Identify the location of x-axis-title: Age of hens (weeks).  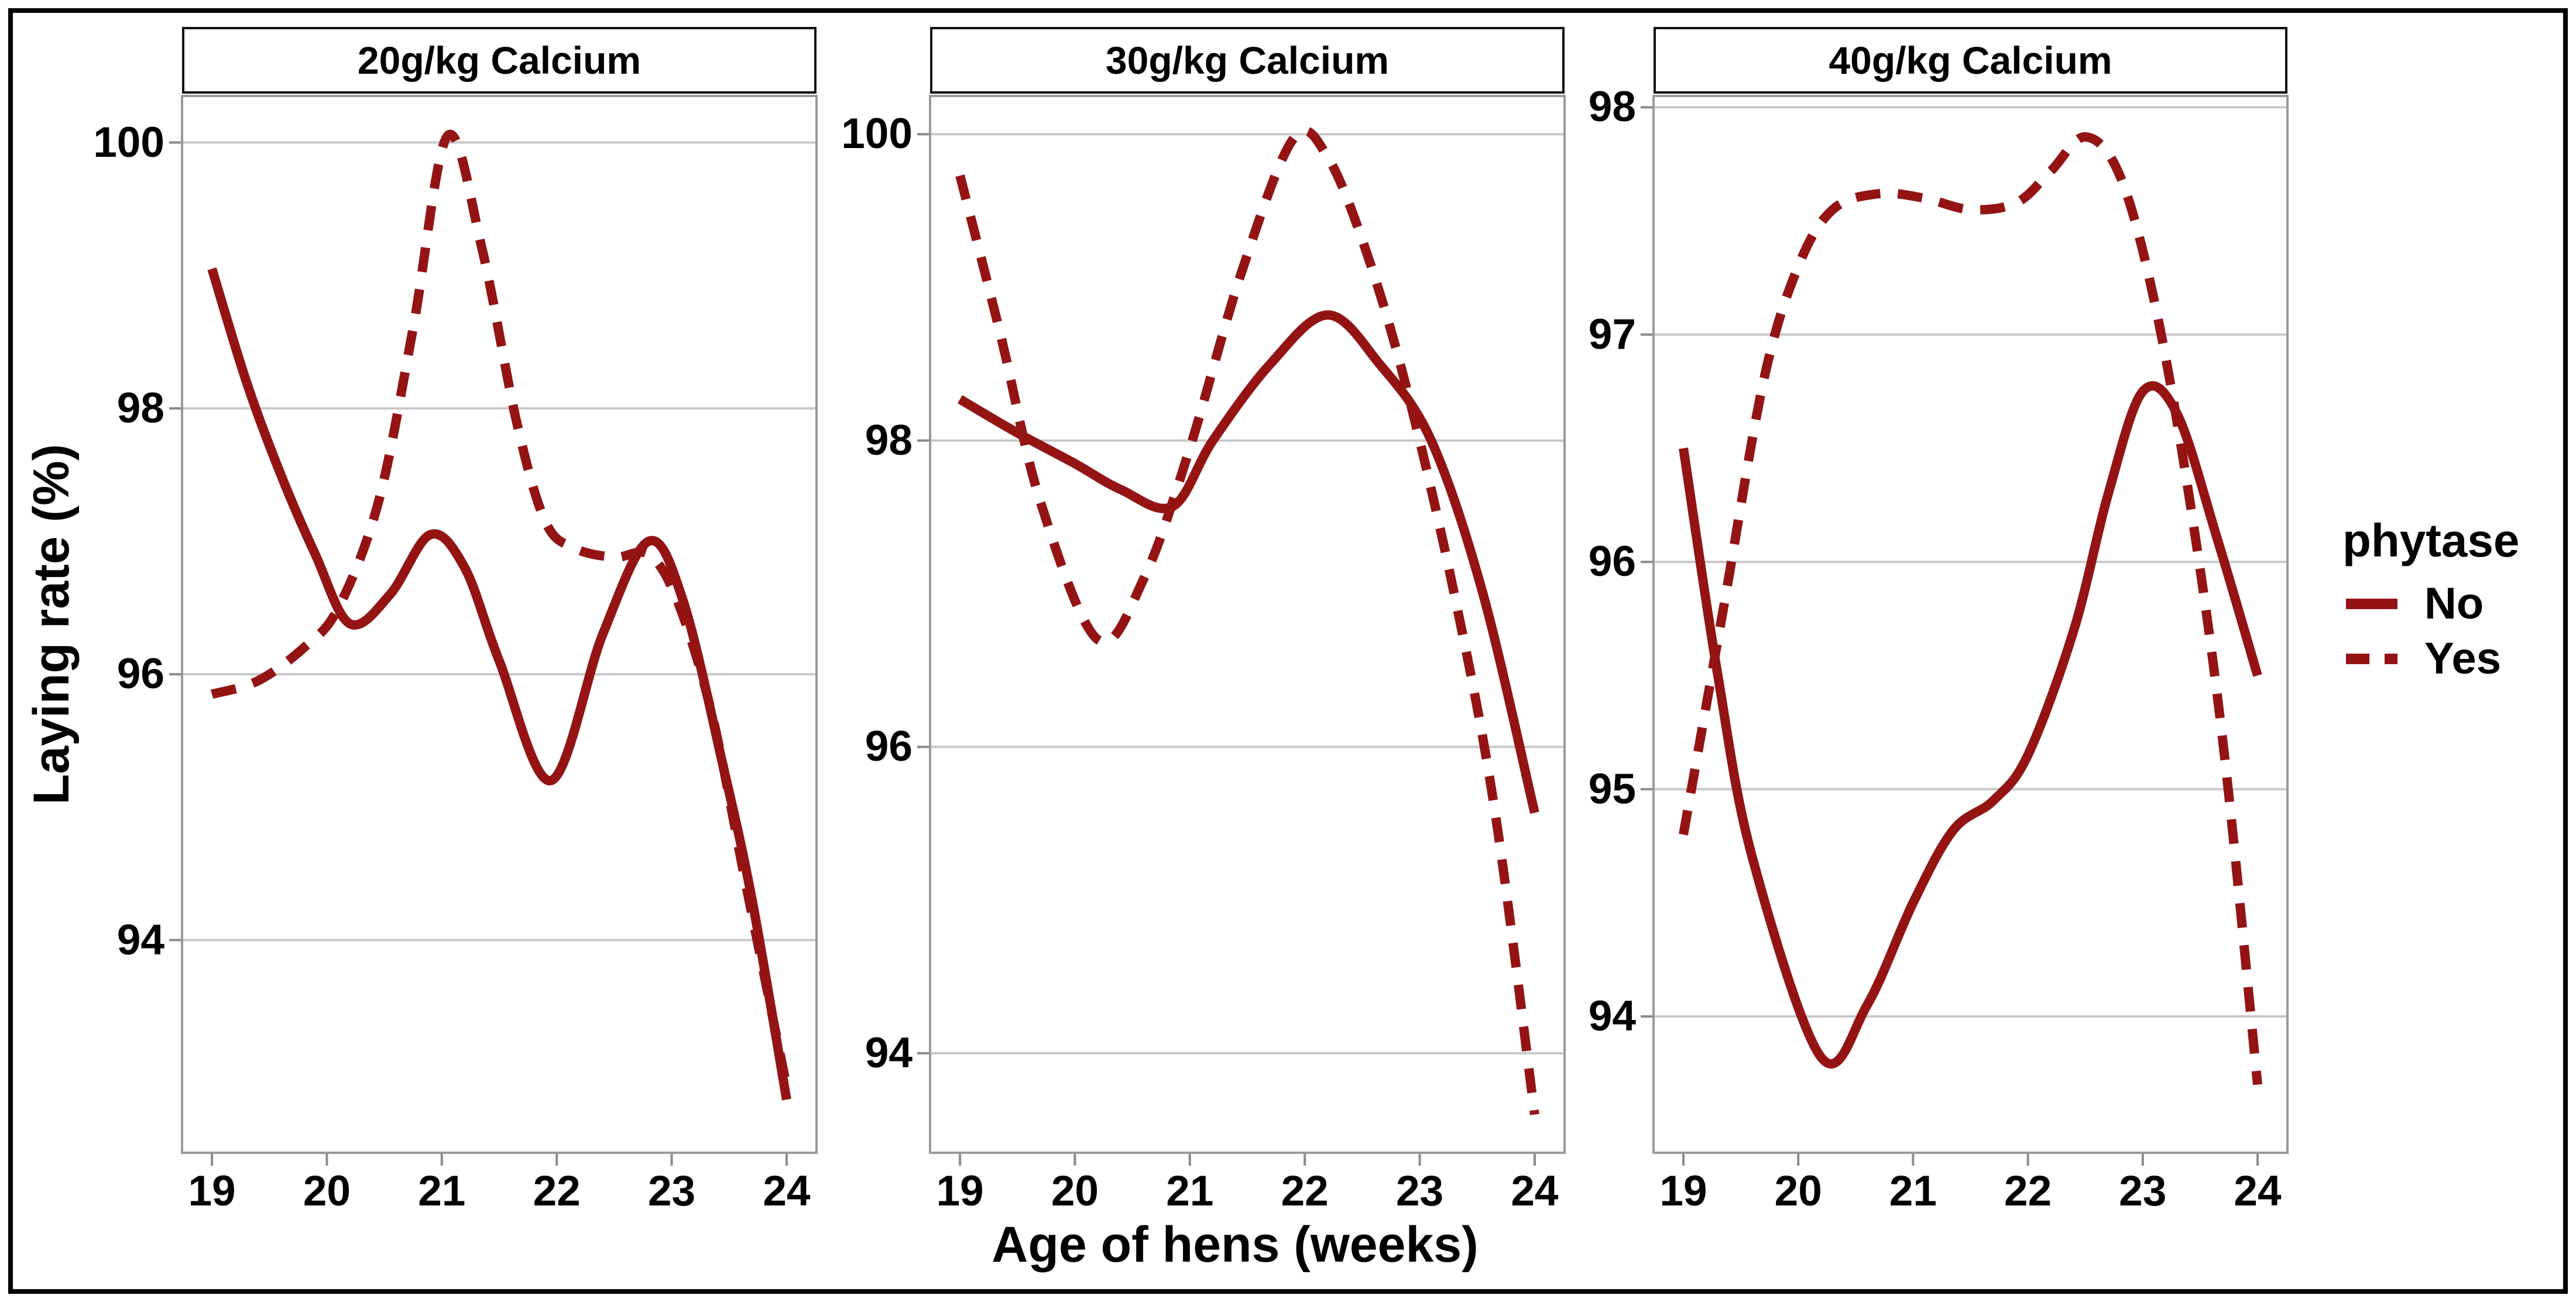
(1236, 1245).